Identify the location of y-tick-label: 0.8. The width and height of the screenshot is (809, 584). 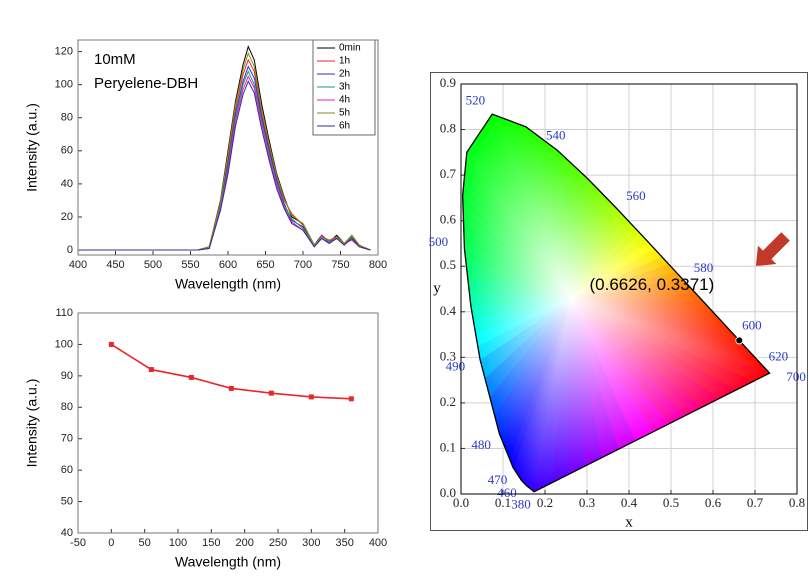
(448, 128).